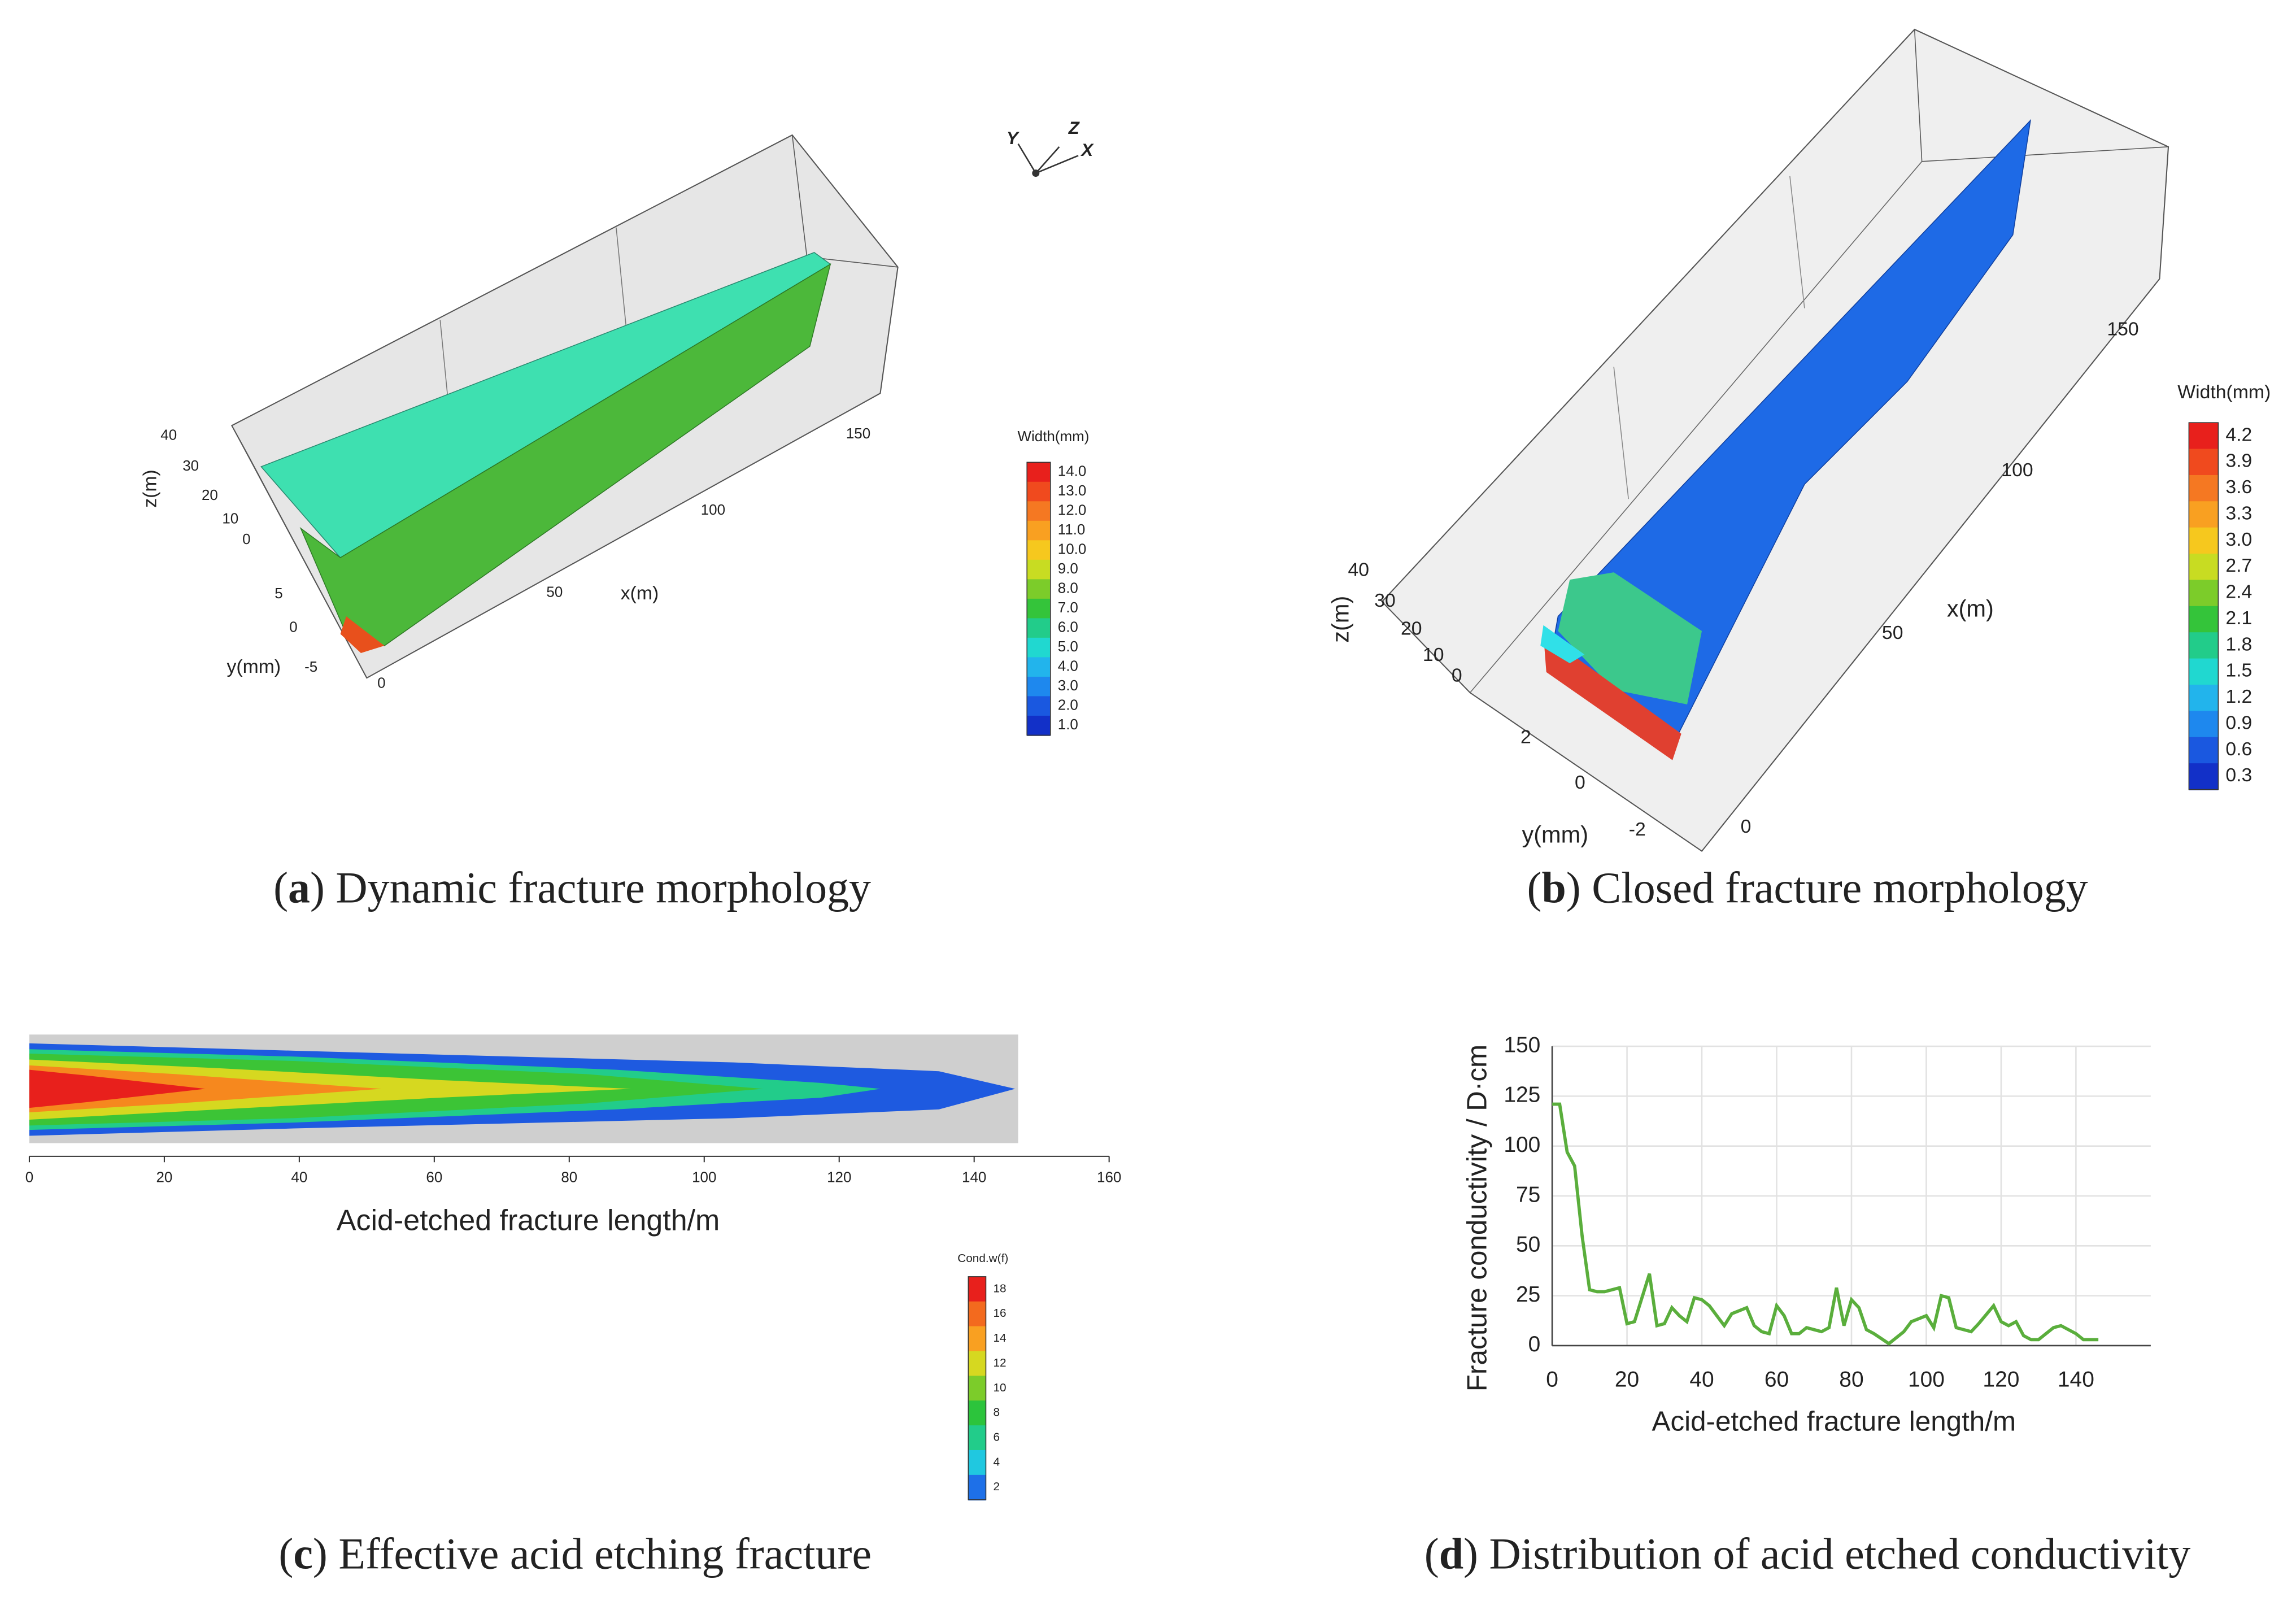 This screenshot has width=2296, height=1601. Describe the element at coordinates (1827, 887) in the screenshot. I see `caption-text: ) Closed fracture morphology` at that location.